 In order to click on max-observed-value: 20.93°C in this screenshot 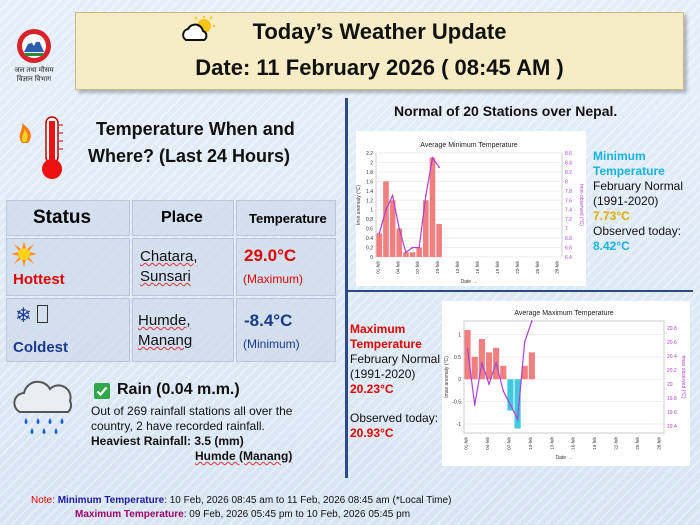, I will do `click(372, 433)`.